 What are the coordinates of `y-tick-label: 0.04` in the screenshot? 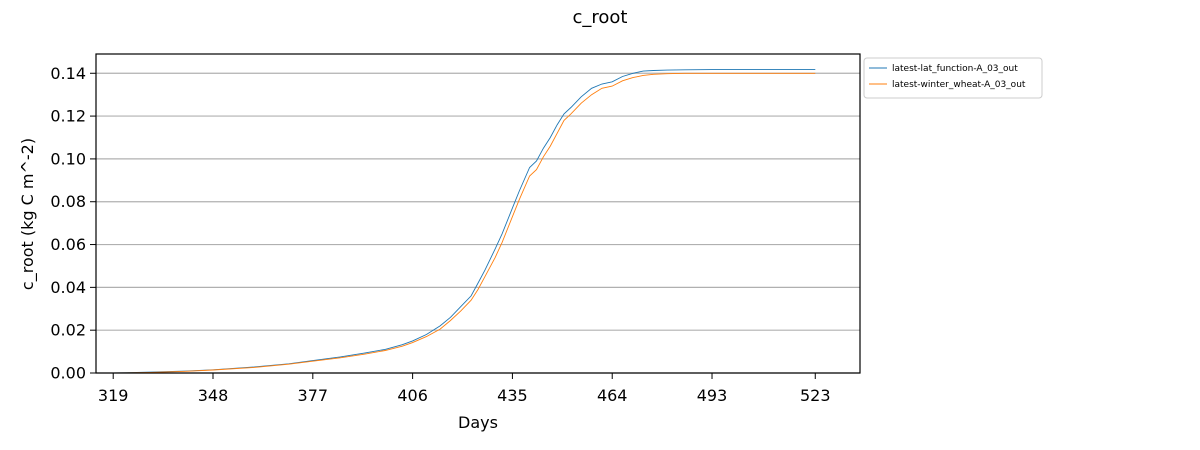 It's located at (68, 287).